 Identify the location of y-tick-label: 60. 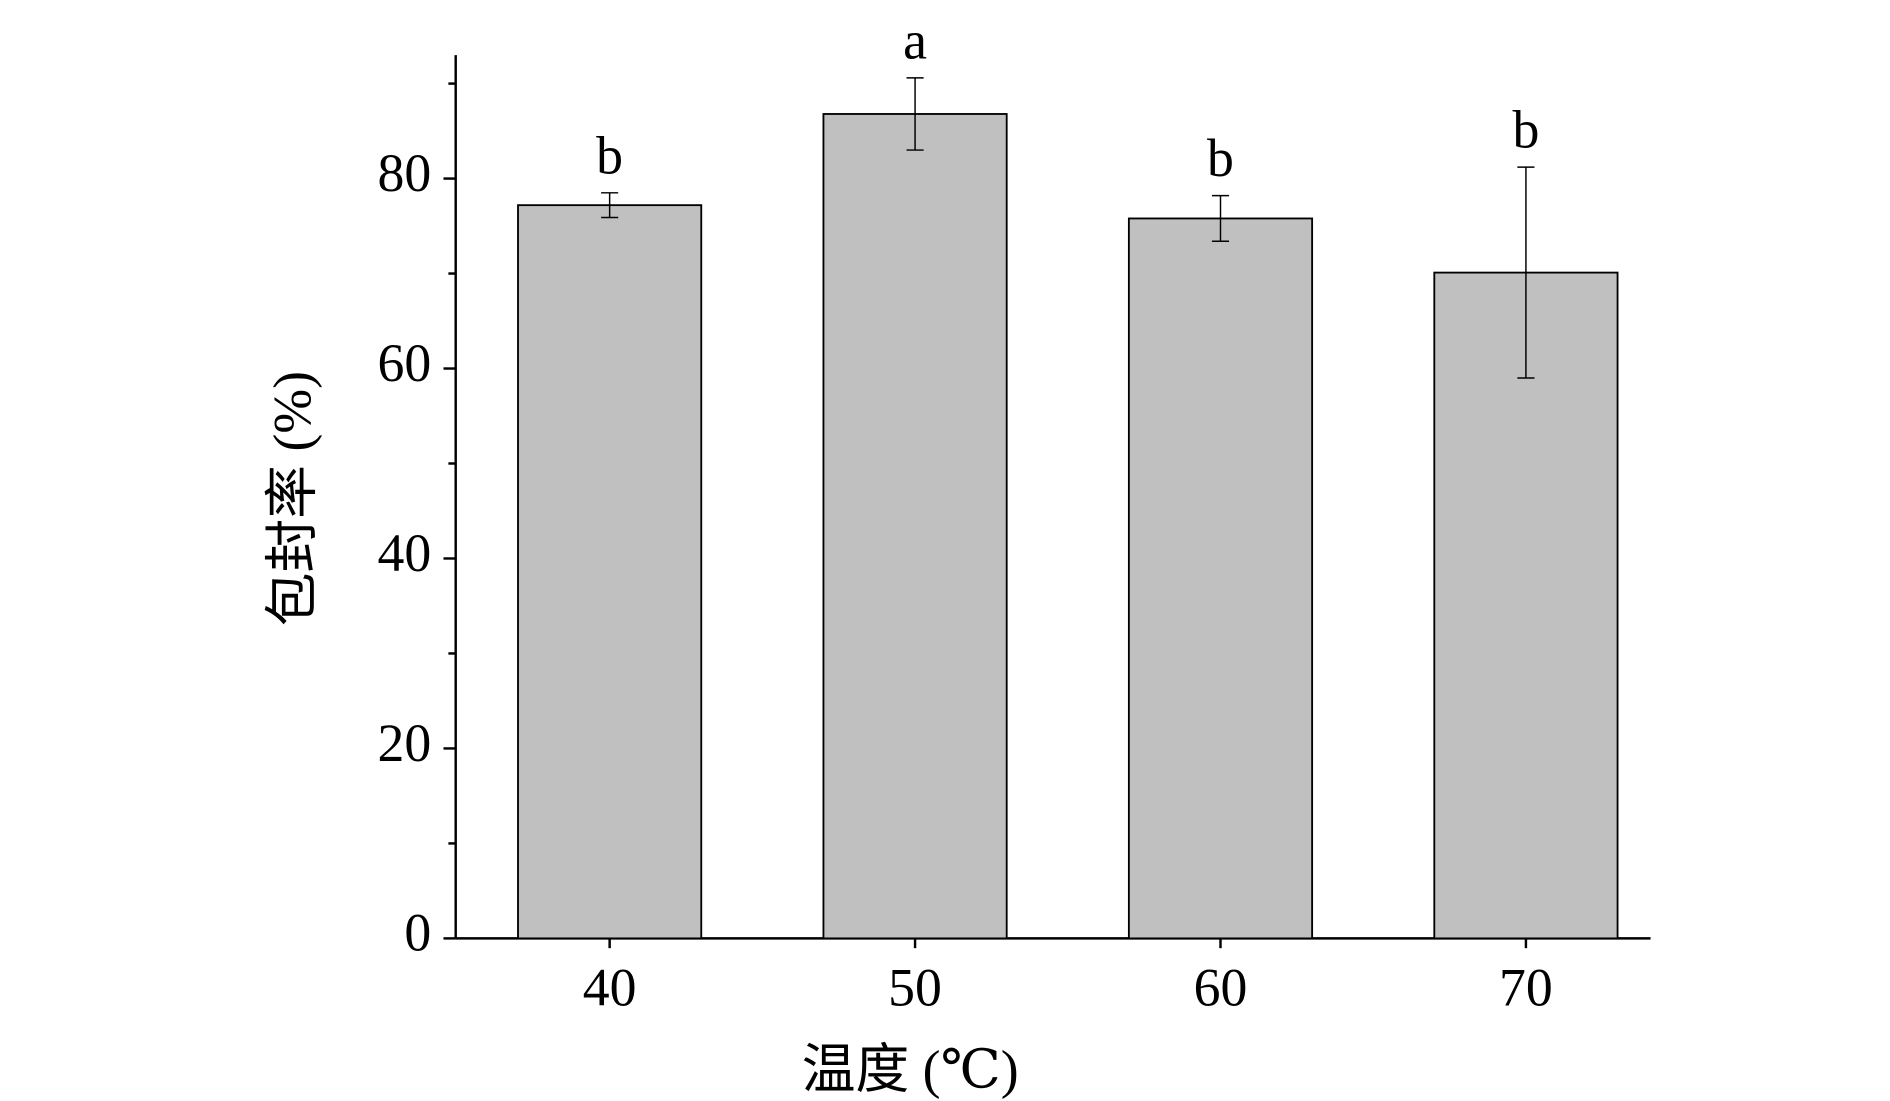
(405, 363).